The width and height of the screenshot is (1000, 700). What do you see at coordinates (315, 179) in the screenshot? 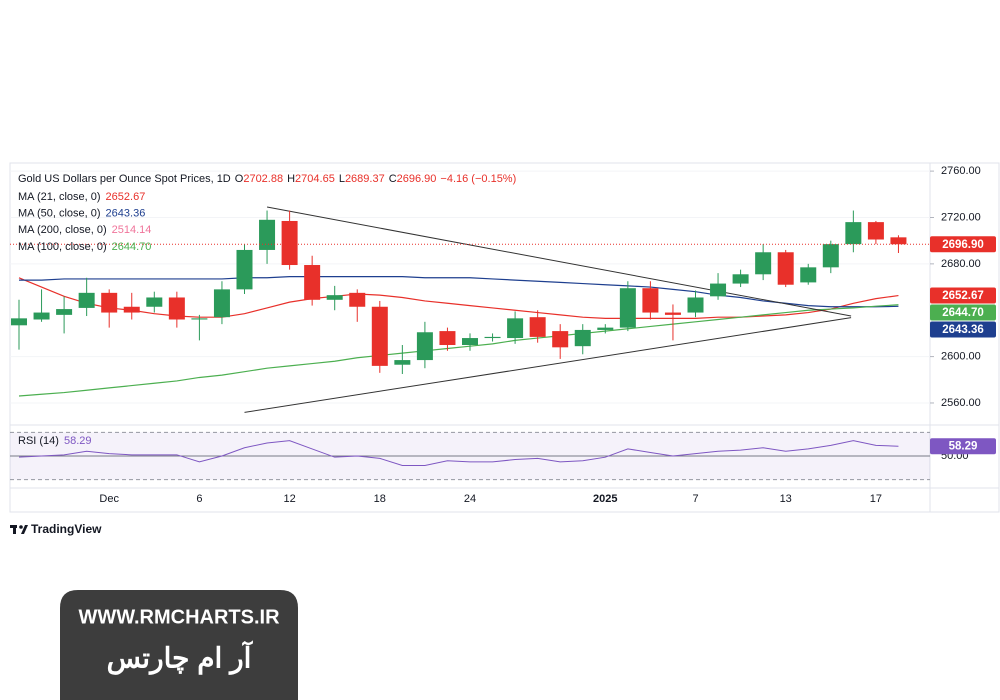
I see `stat-value: 2704.65` at bounding box center [315, 179].